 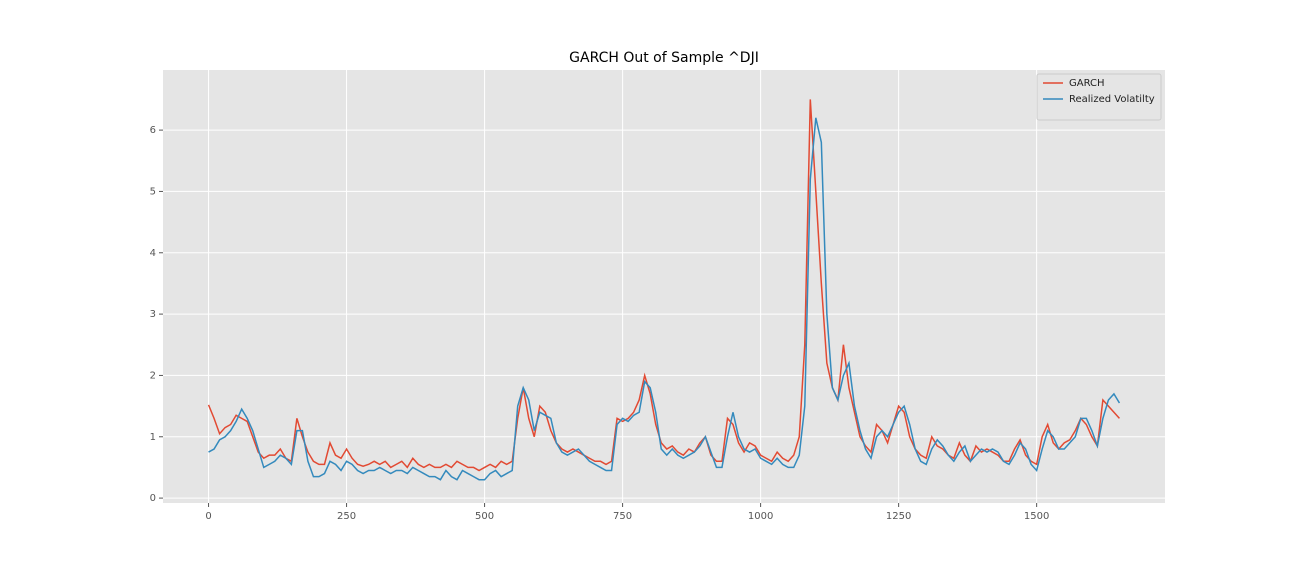 I want to click on x-tick-label: 0, so click(x=208, y=516).